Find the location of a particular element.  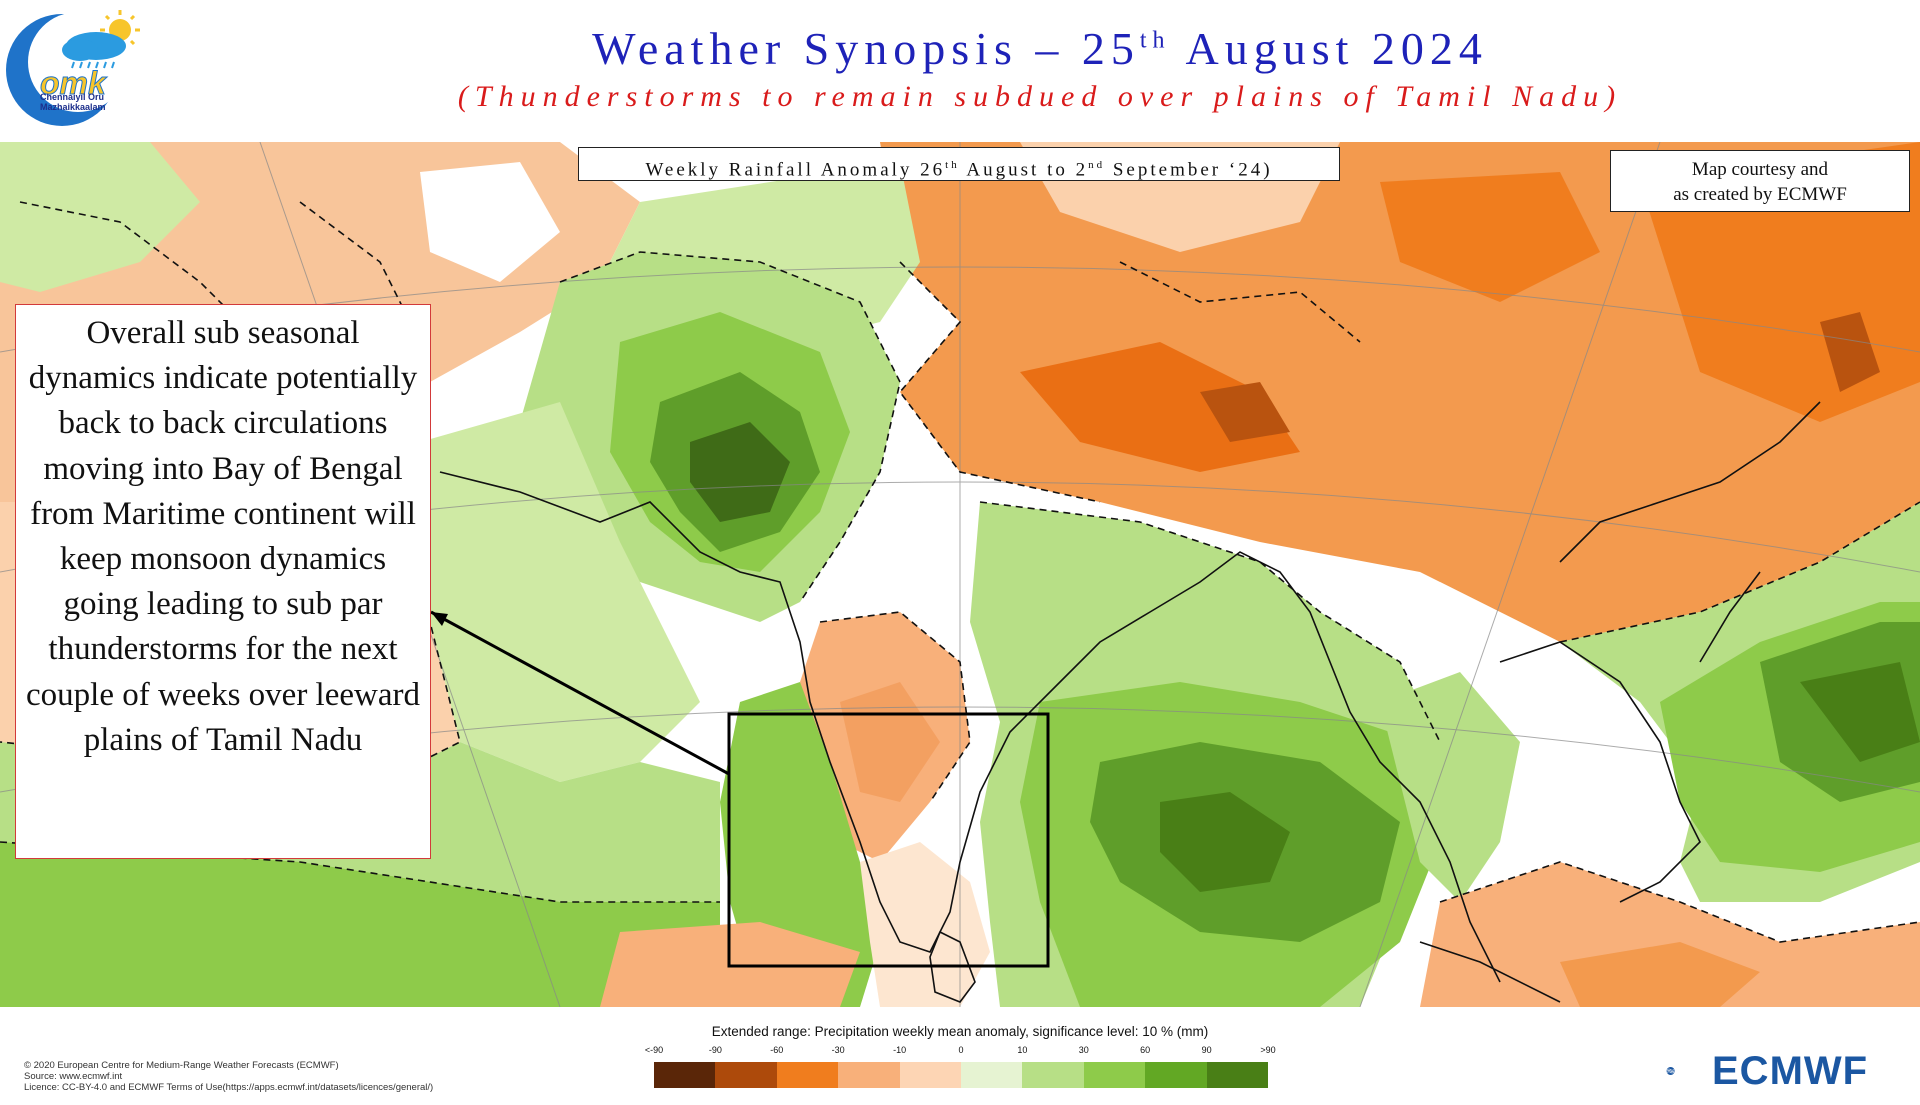

legend-label: <-90 is located at coordinates (654, 1050).